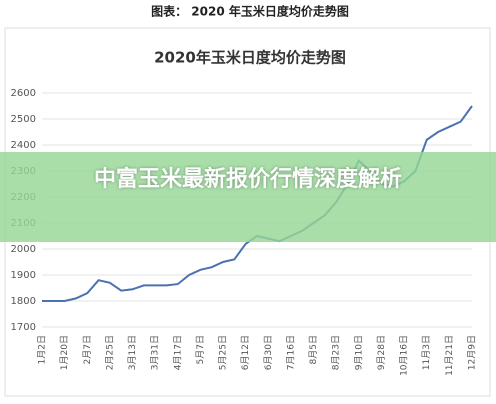 The height and width of the screenshot is (404, 496). What do you see at coordinates (268, 352) in the screenshot?
I see `x-tick-label: 6月30日` at bounding box center [268, 352].